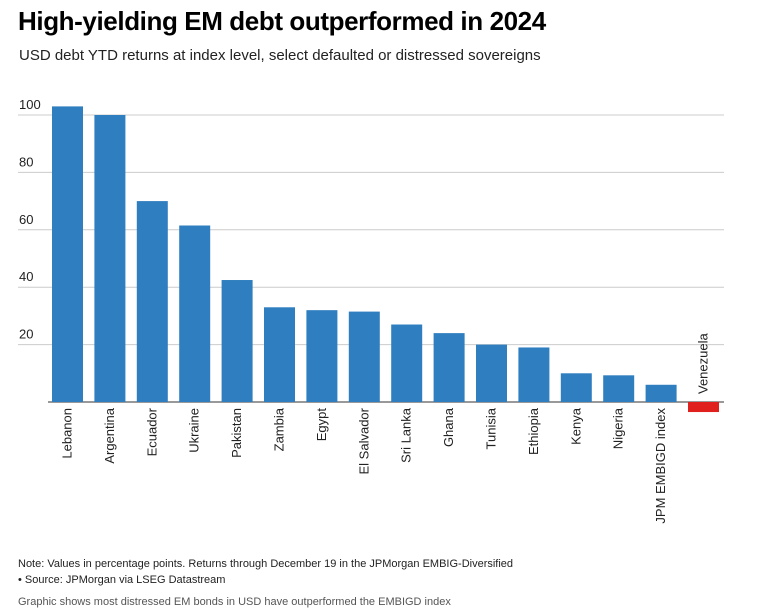  Describe the element at coordinates (533, 431) in the screenshot. I see `category-label: Ethiopia` at that location.